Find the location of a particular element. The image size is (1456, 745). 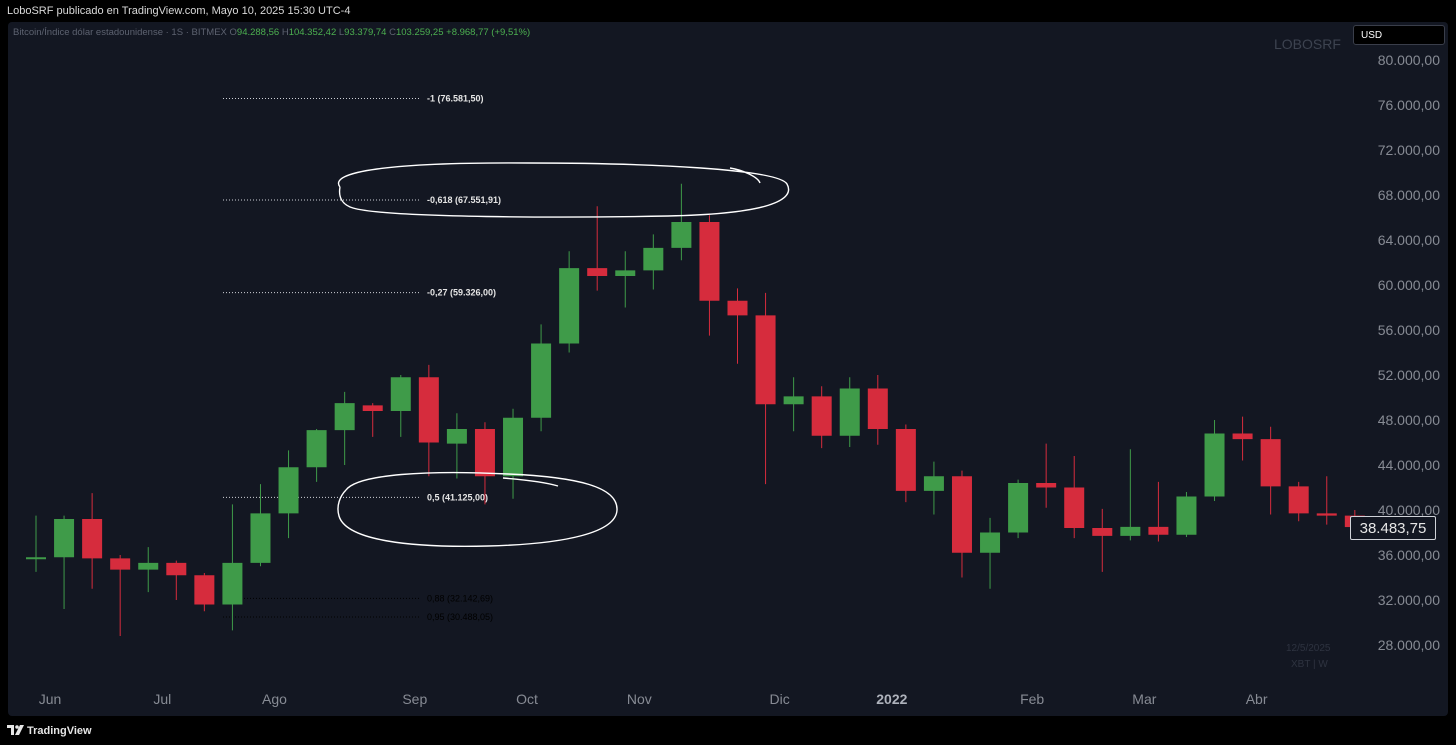

fib-level-label: -1 (76.581,50) is located at coordinates (455, 98).